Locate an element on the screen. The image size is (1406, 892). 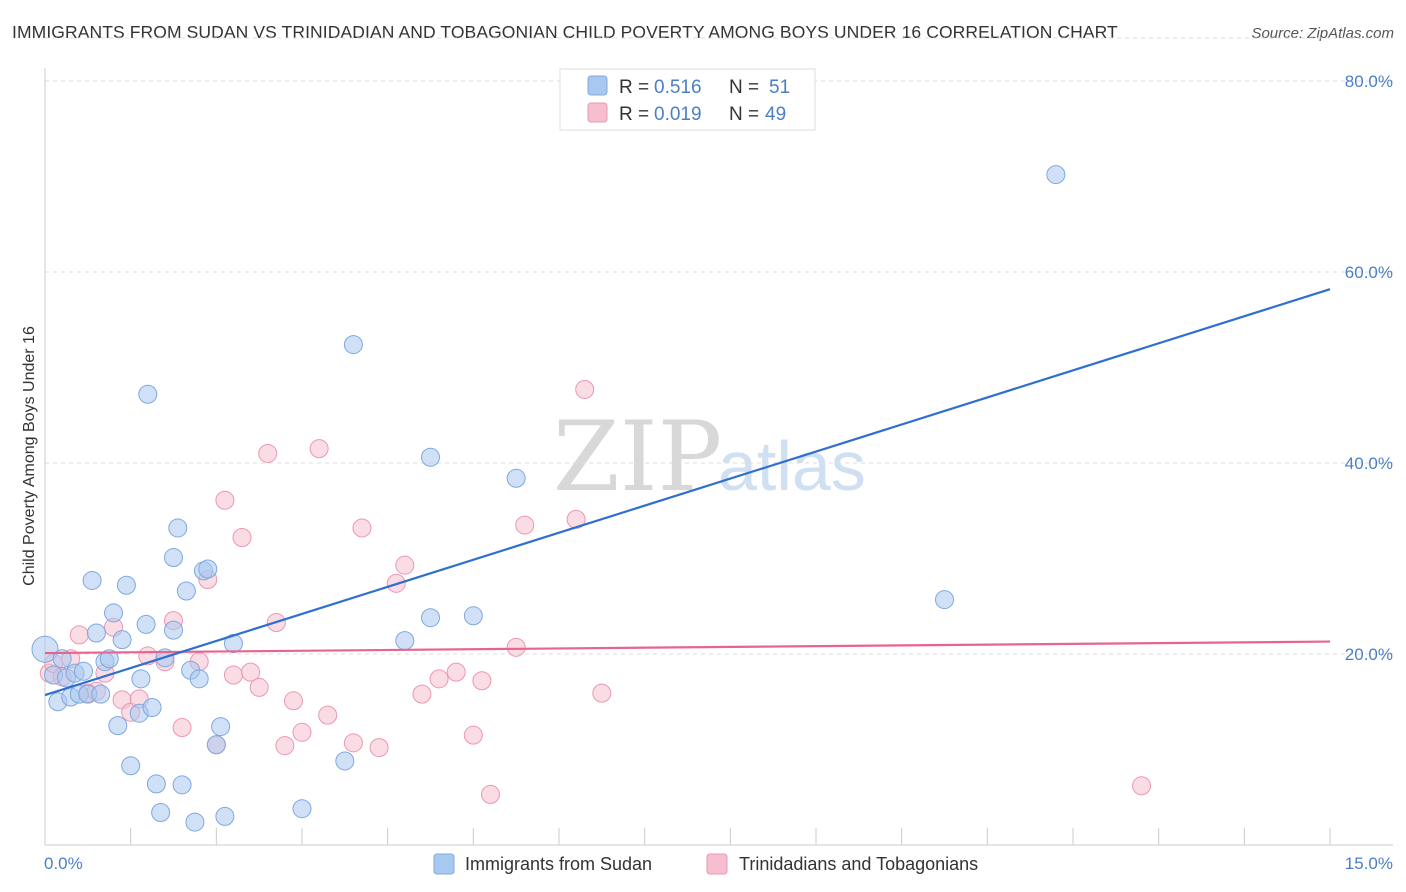
legend-r-label-trinidadians: R = is located at coordinates (634, 114).